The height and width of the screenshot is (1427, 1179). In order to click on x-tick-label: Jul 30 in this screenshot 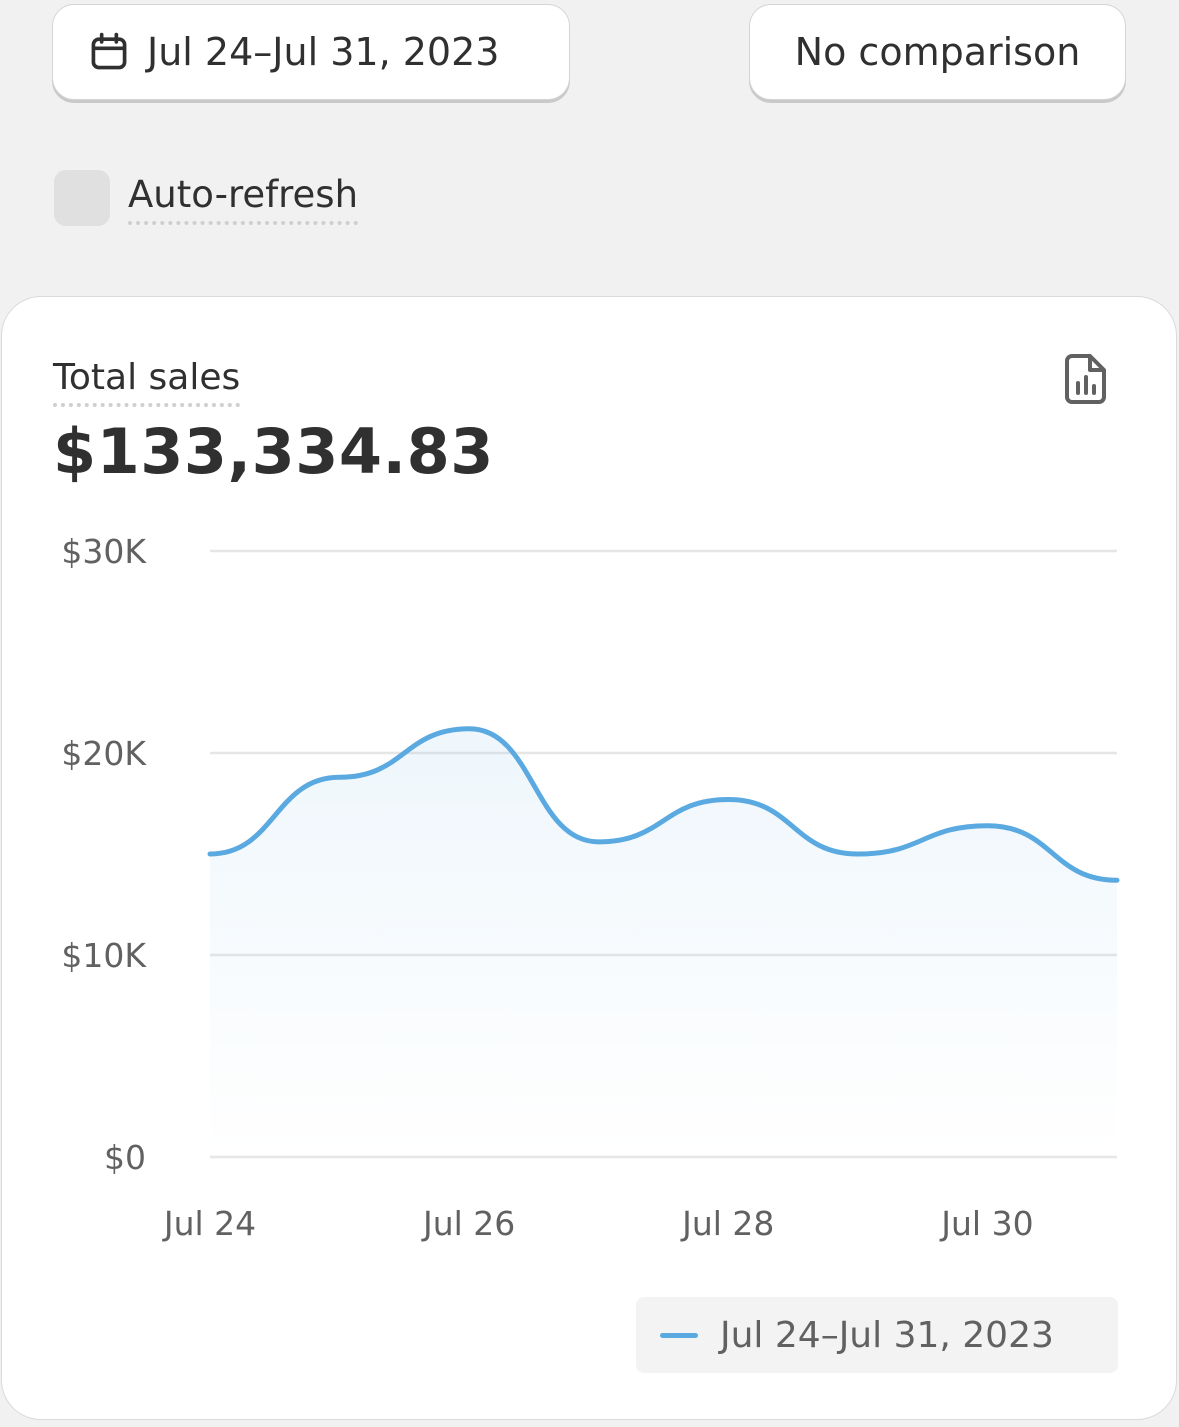, I will do `click(986, 1223)`.